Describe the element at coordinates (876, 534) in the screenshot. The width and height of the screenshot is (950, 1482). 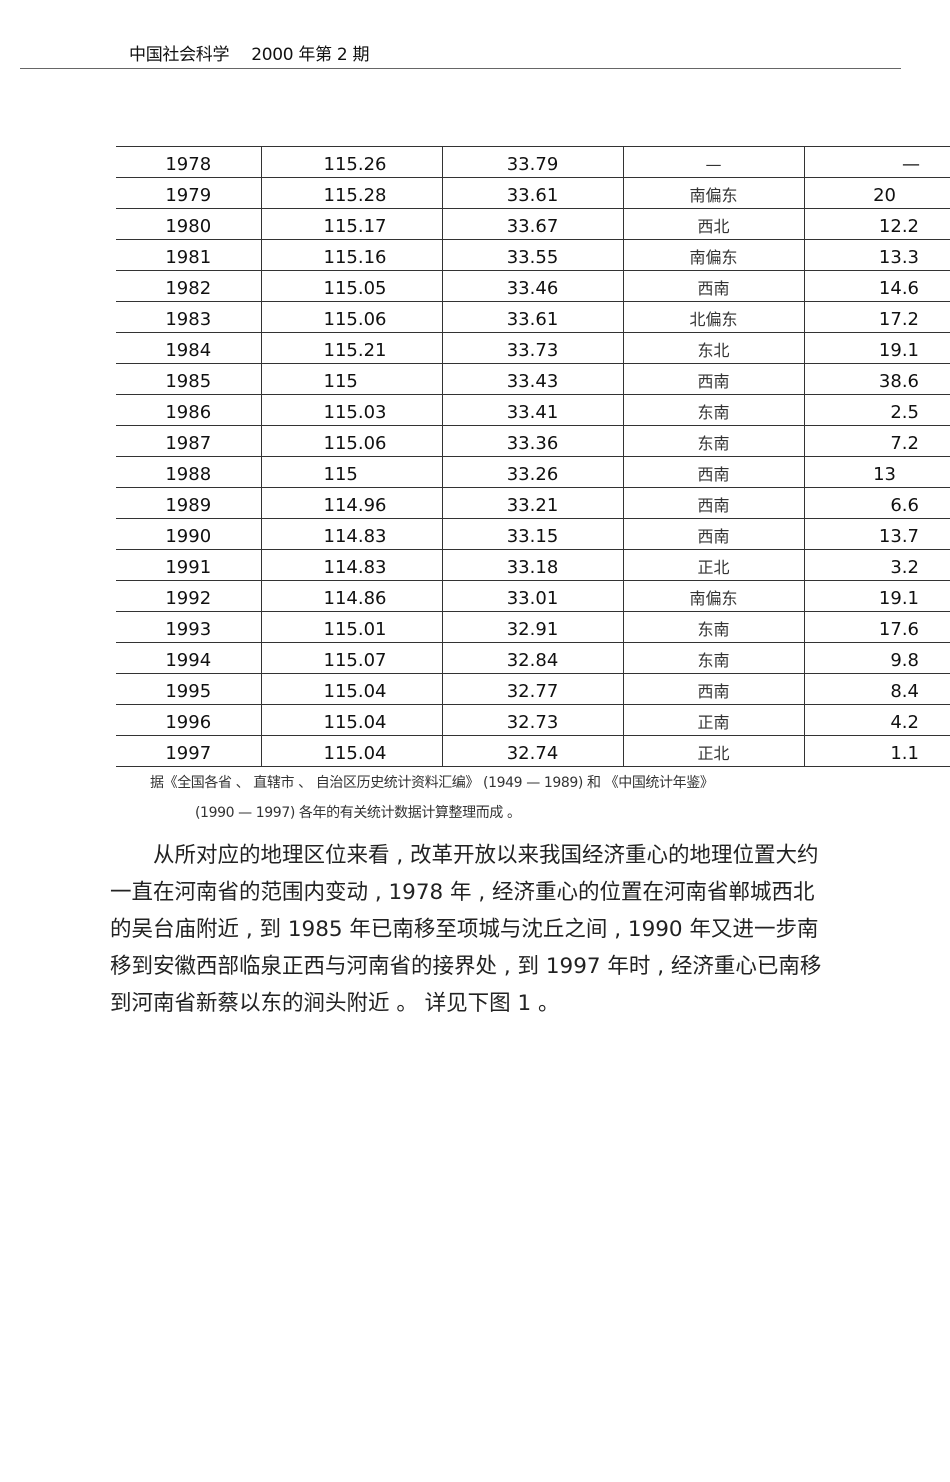
I see `distance-cell: 13.7` at that location.